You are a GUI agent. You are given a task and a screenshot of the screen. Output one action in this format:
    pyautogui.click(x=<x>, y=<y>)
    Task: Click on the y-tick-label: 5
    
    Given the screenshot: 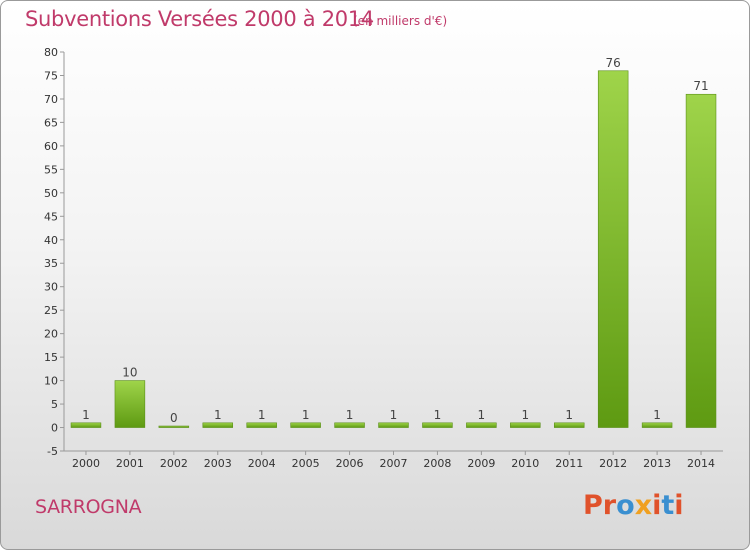 What is the action you would take?
    pyautogui.click(x=54, y=404)
    